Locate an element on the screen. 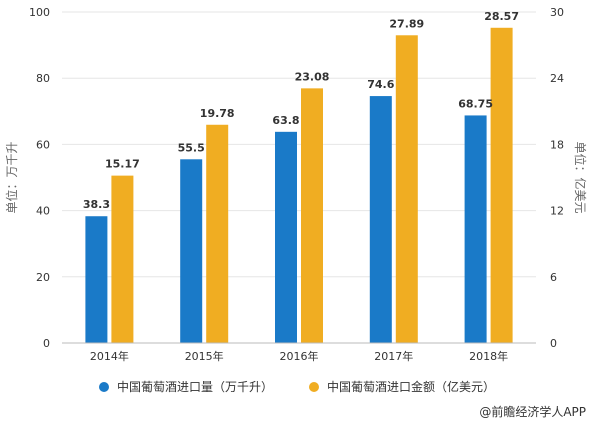 This screenshot has height=424, width=594. left-tick-label: 100 is located at coordinates (39, 12).